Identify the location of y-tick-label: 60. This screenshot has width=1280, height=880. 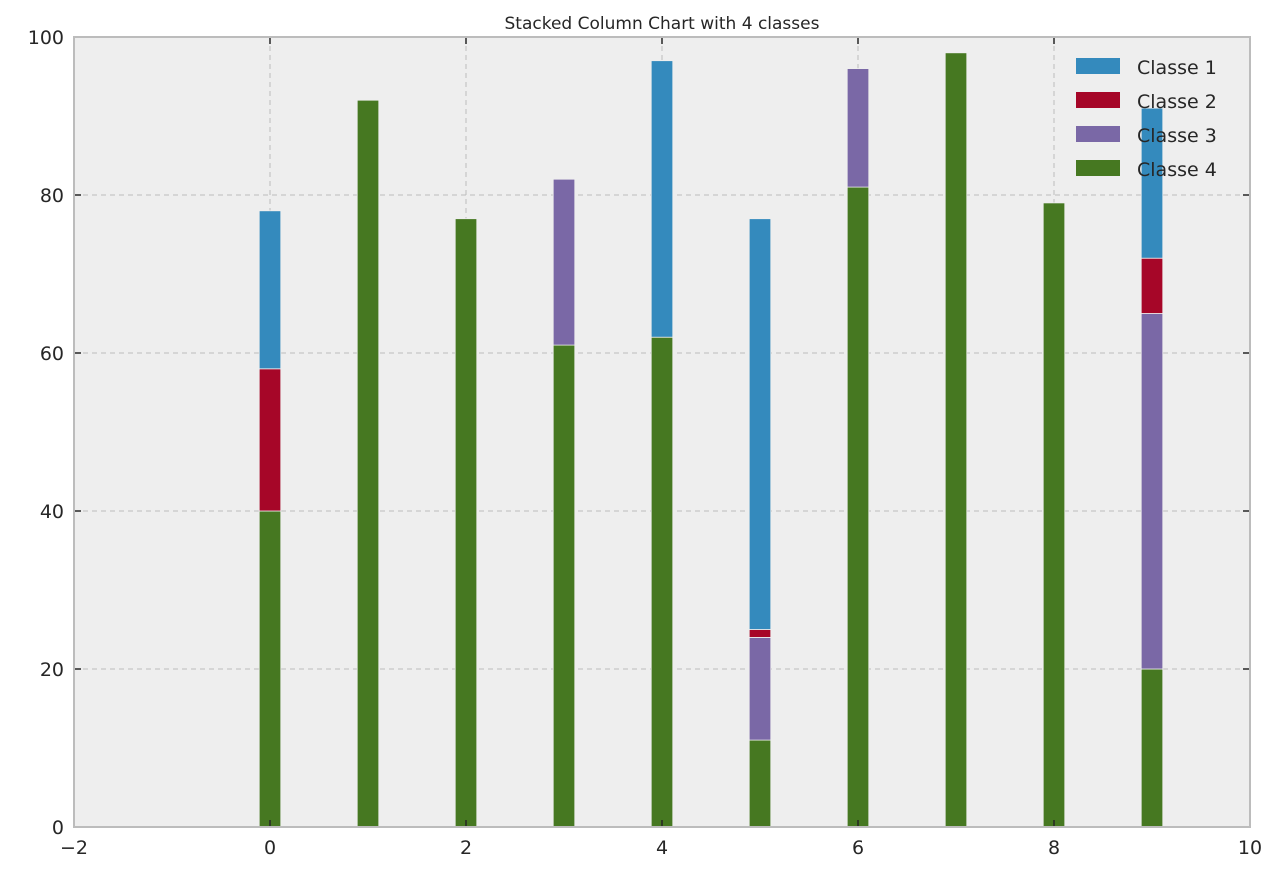
(52, 354).